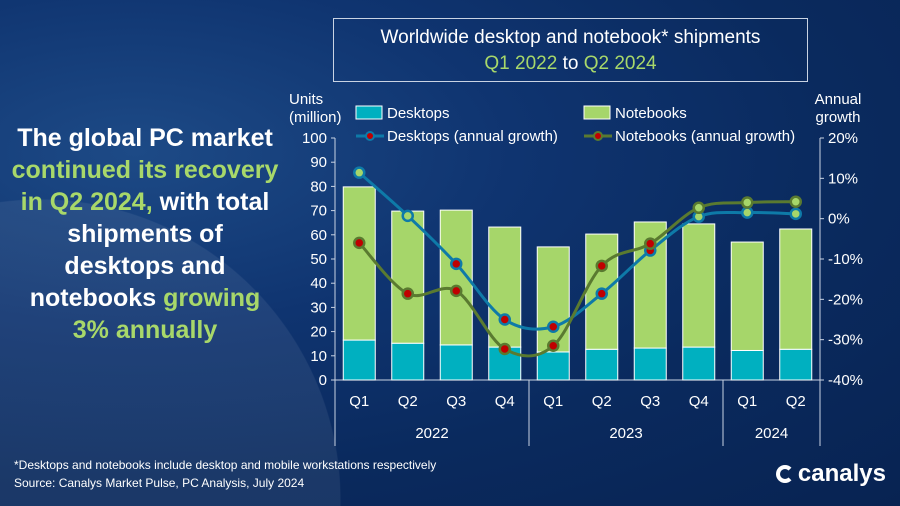 This screenshot has height=506, width=900. I want to click on canalys-logo: canalys, so click(830, 474).